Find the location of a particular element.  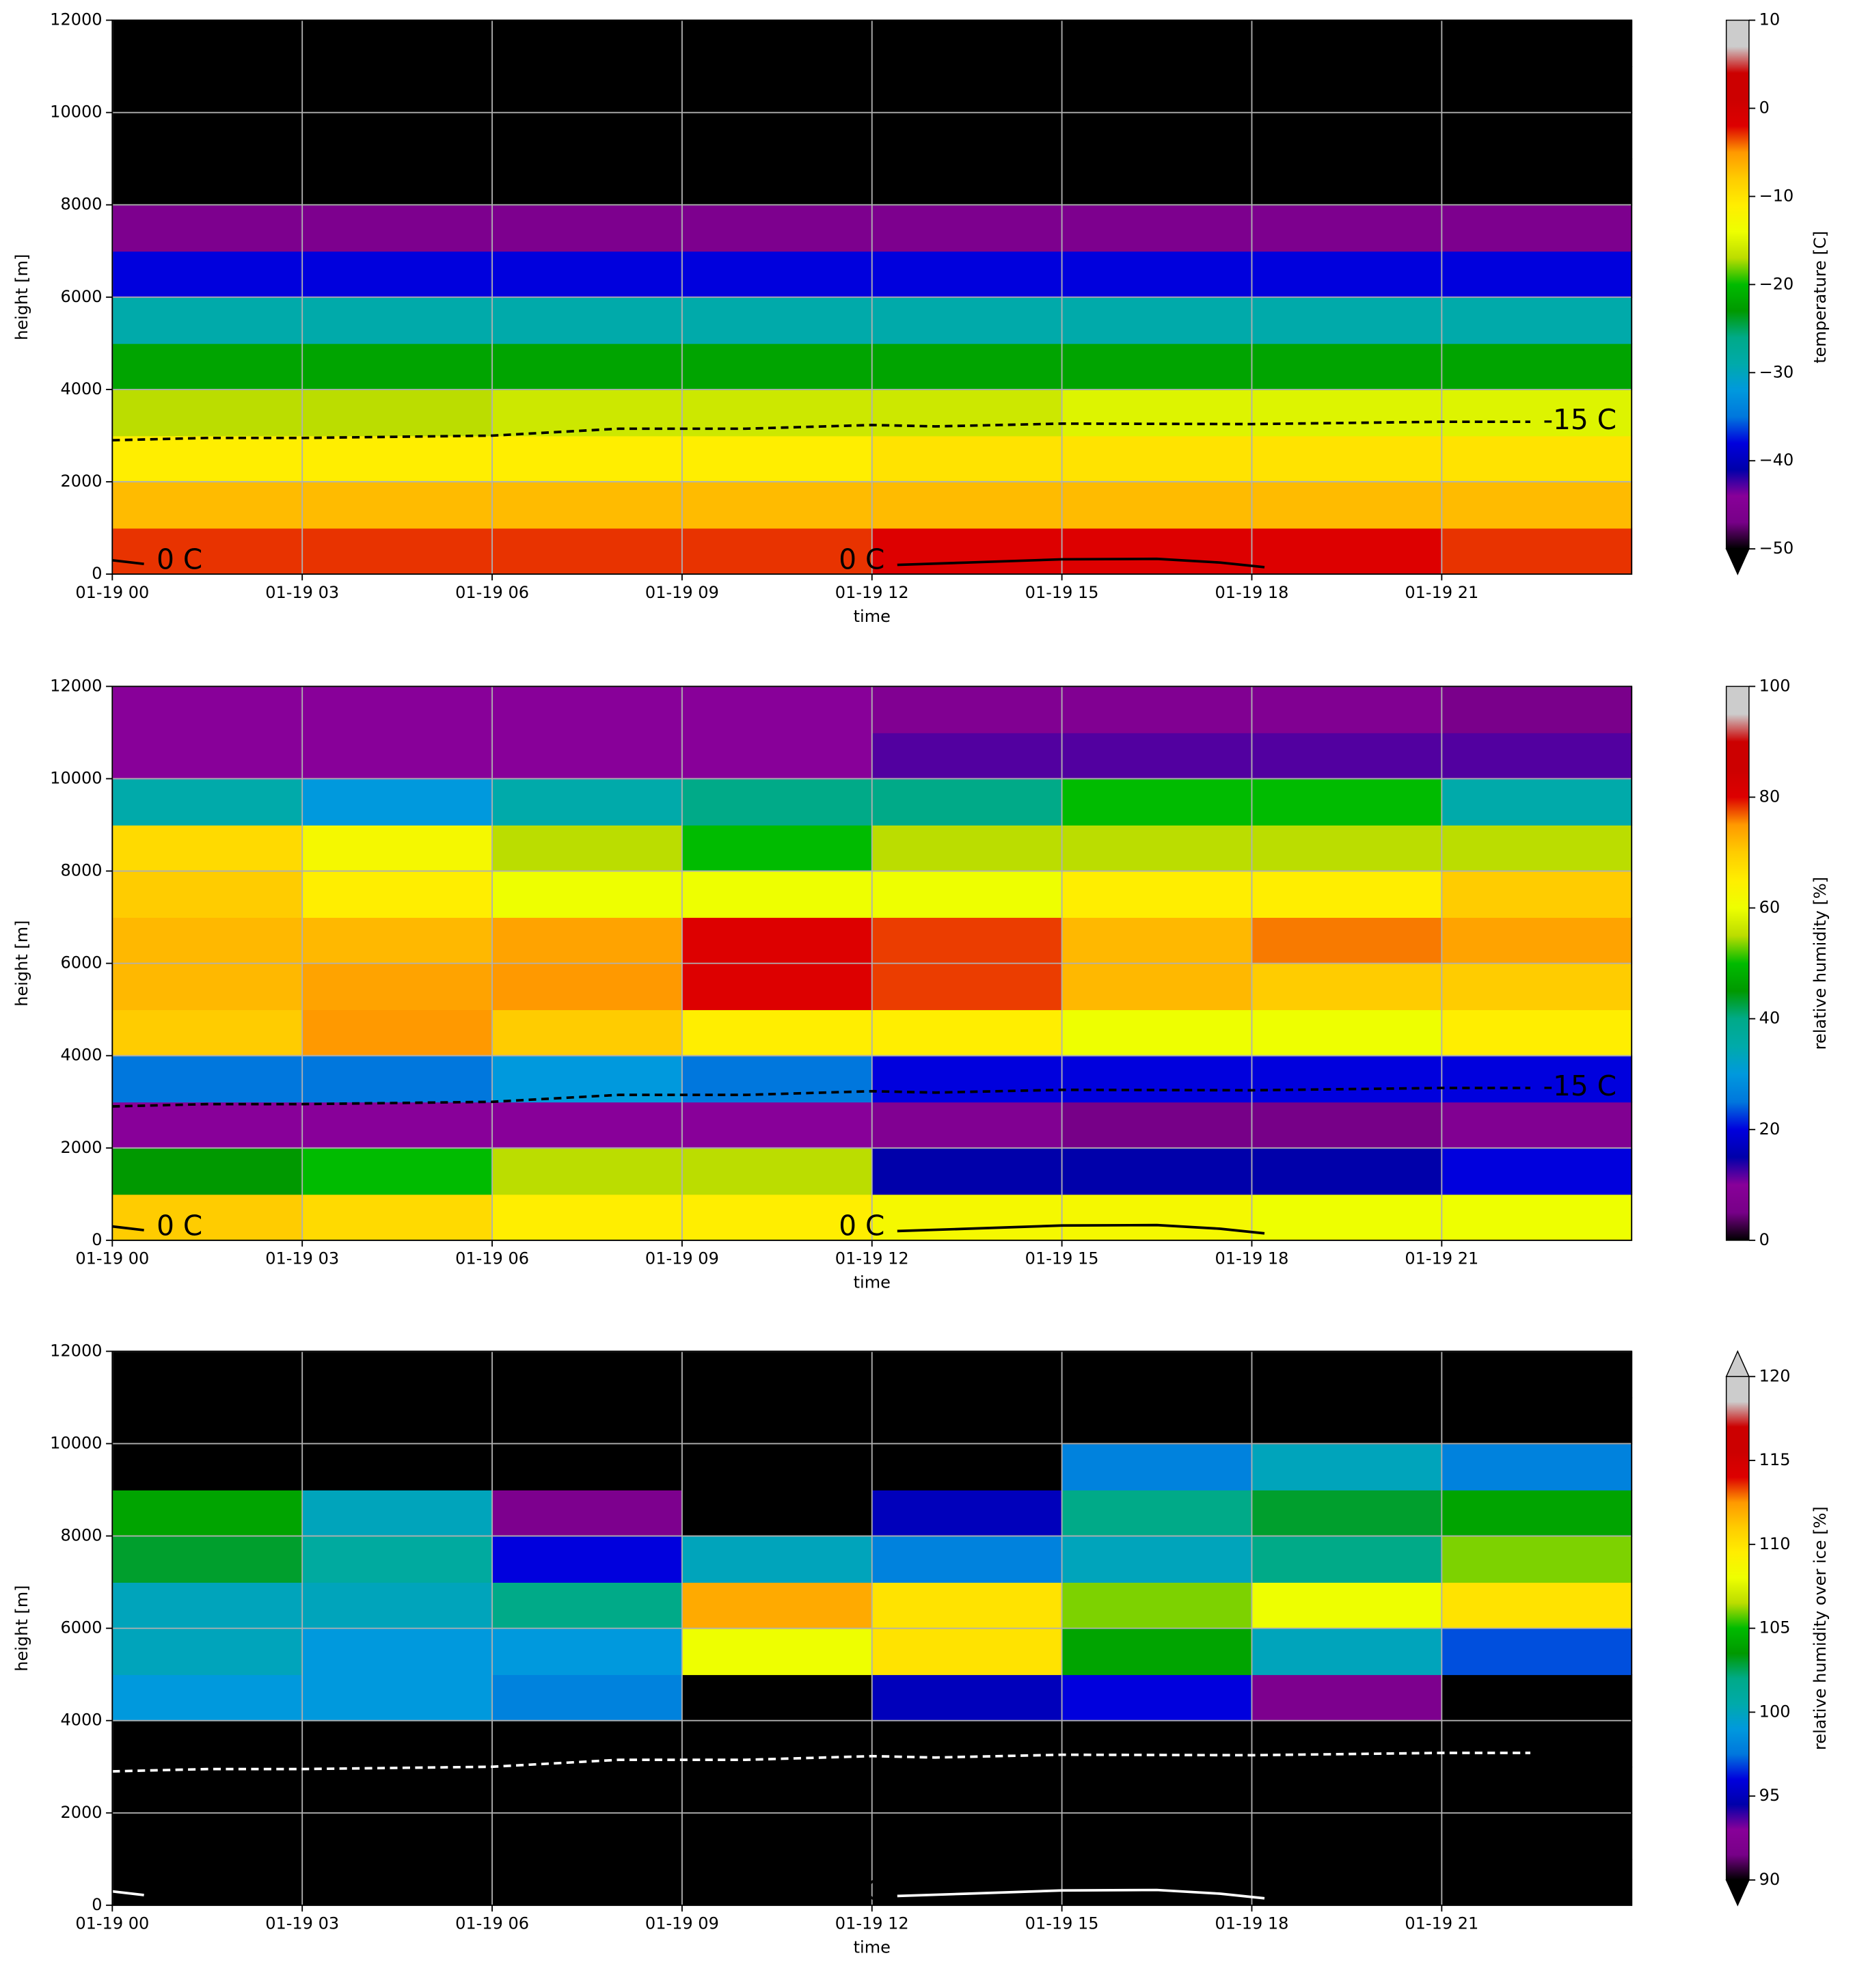

x-tick-label: 01-19 15 is located at coordinates (1062, 1258).